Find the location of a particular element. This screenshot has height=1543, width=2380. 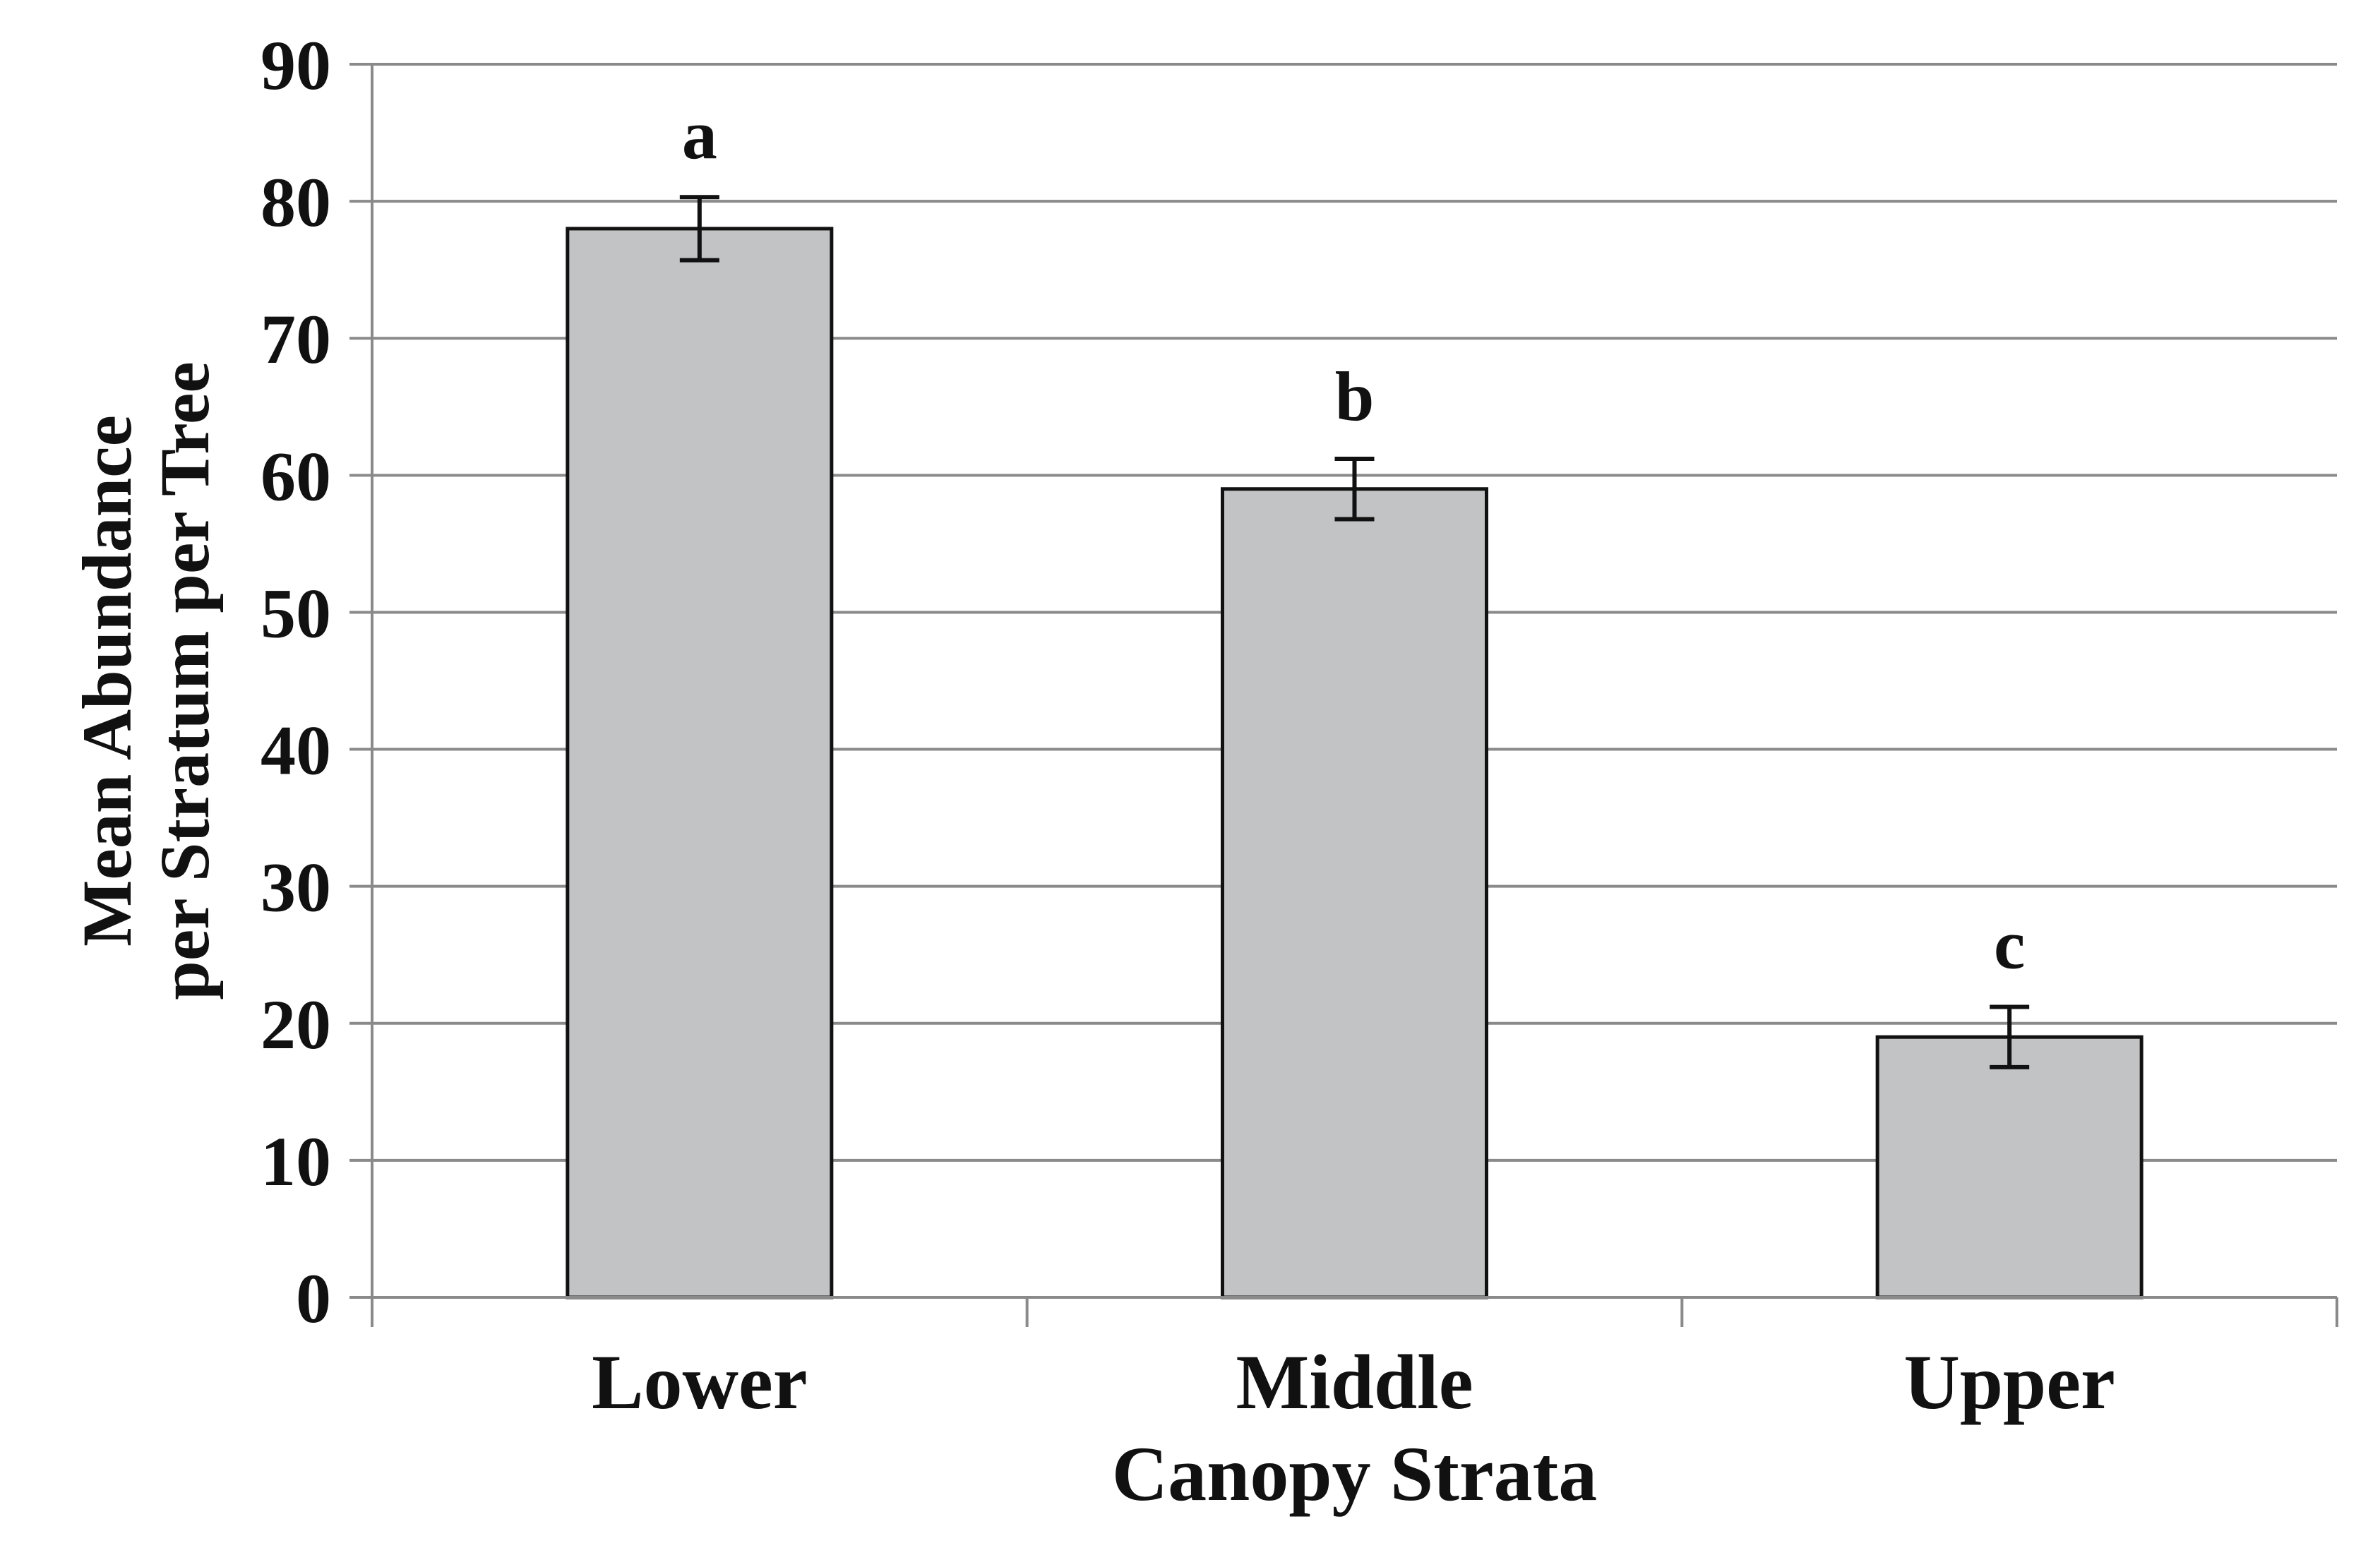

y-tick-label: 60 is located at coordinates (296, 476).